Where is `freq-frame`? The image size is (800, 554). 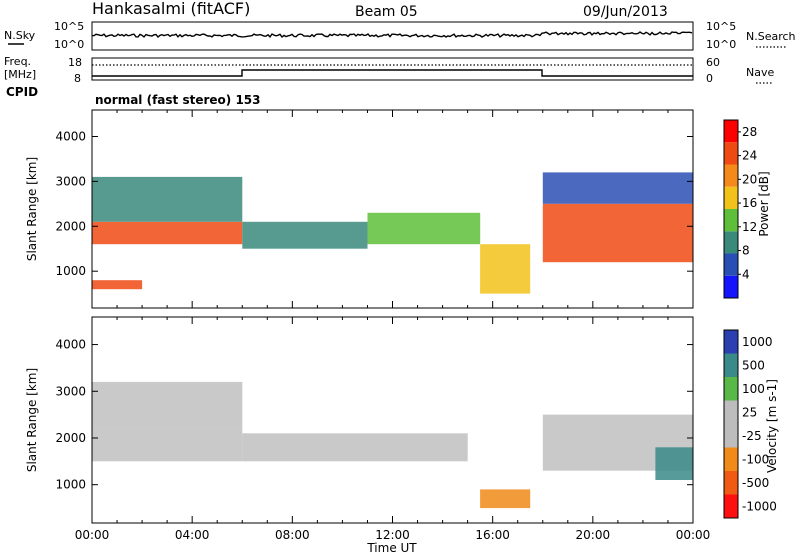
freq-frame is located at coordinates (392, 69).